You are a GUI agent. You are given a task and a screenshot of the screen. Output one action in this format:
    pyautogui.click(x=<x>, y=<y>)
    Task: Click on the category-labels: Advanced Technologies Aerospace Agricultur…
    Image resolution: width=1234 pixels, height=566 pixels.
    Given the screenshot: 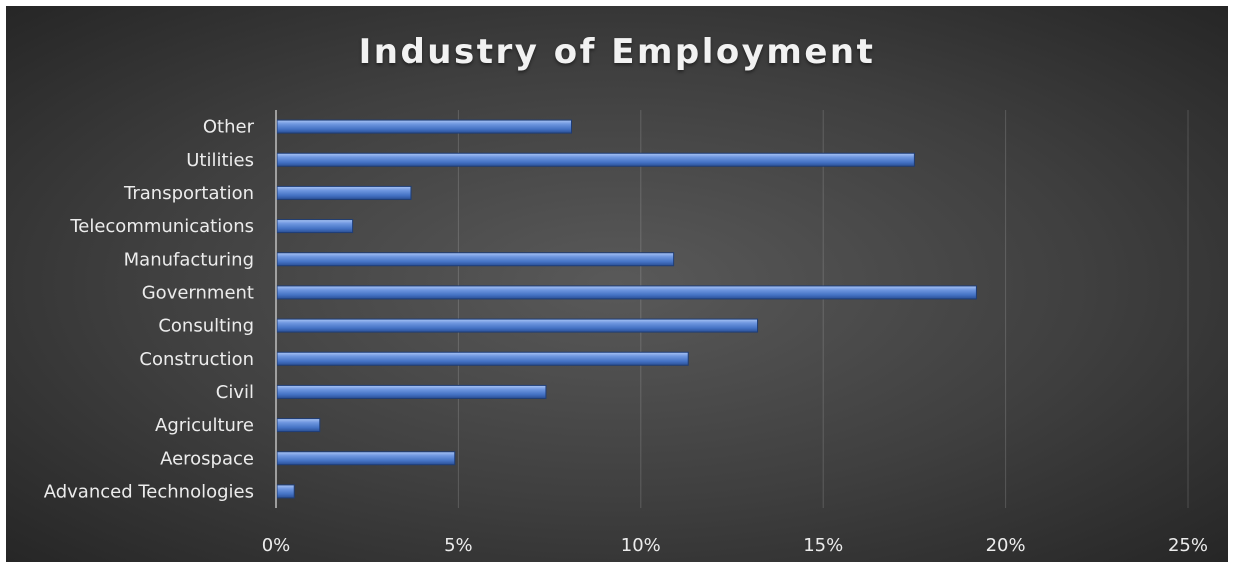 What is the action you would take?
    pyautogui.click(x=149, y=310)
    